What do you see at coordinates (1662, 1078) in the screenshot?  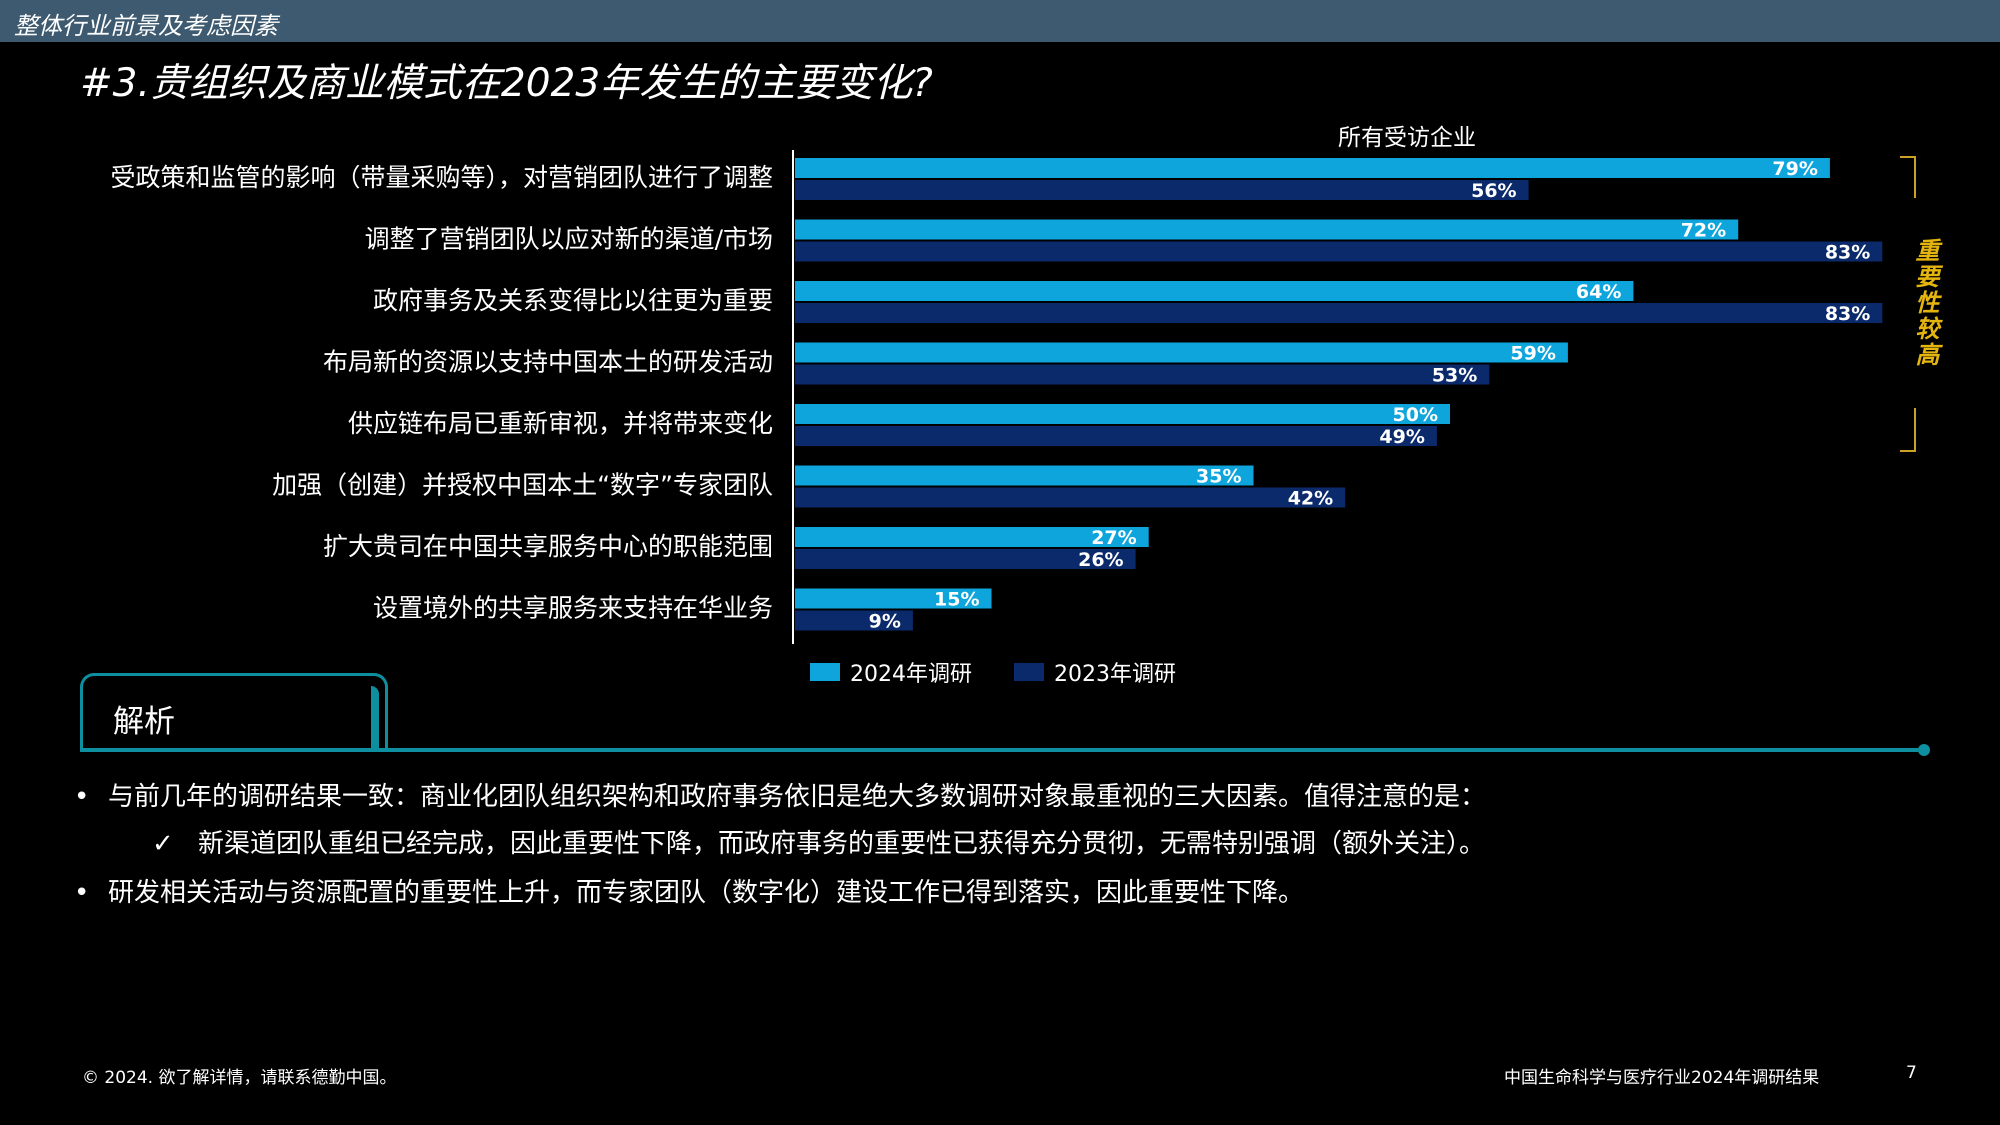 I see `footer-report-title: 中国生命科学与医疗行业2024年调研结果` at bounding box center [1662, 1078].